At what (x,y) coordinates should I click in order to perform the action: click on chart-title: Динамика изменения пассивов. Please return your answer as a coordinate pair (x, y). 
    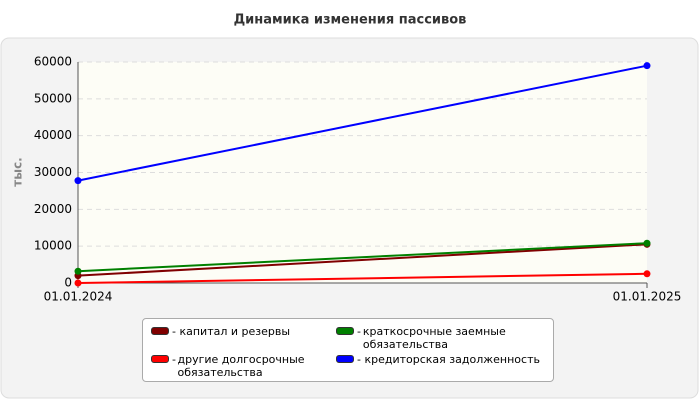
    Looking at the image, I should click on (350, 20).